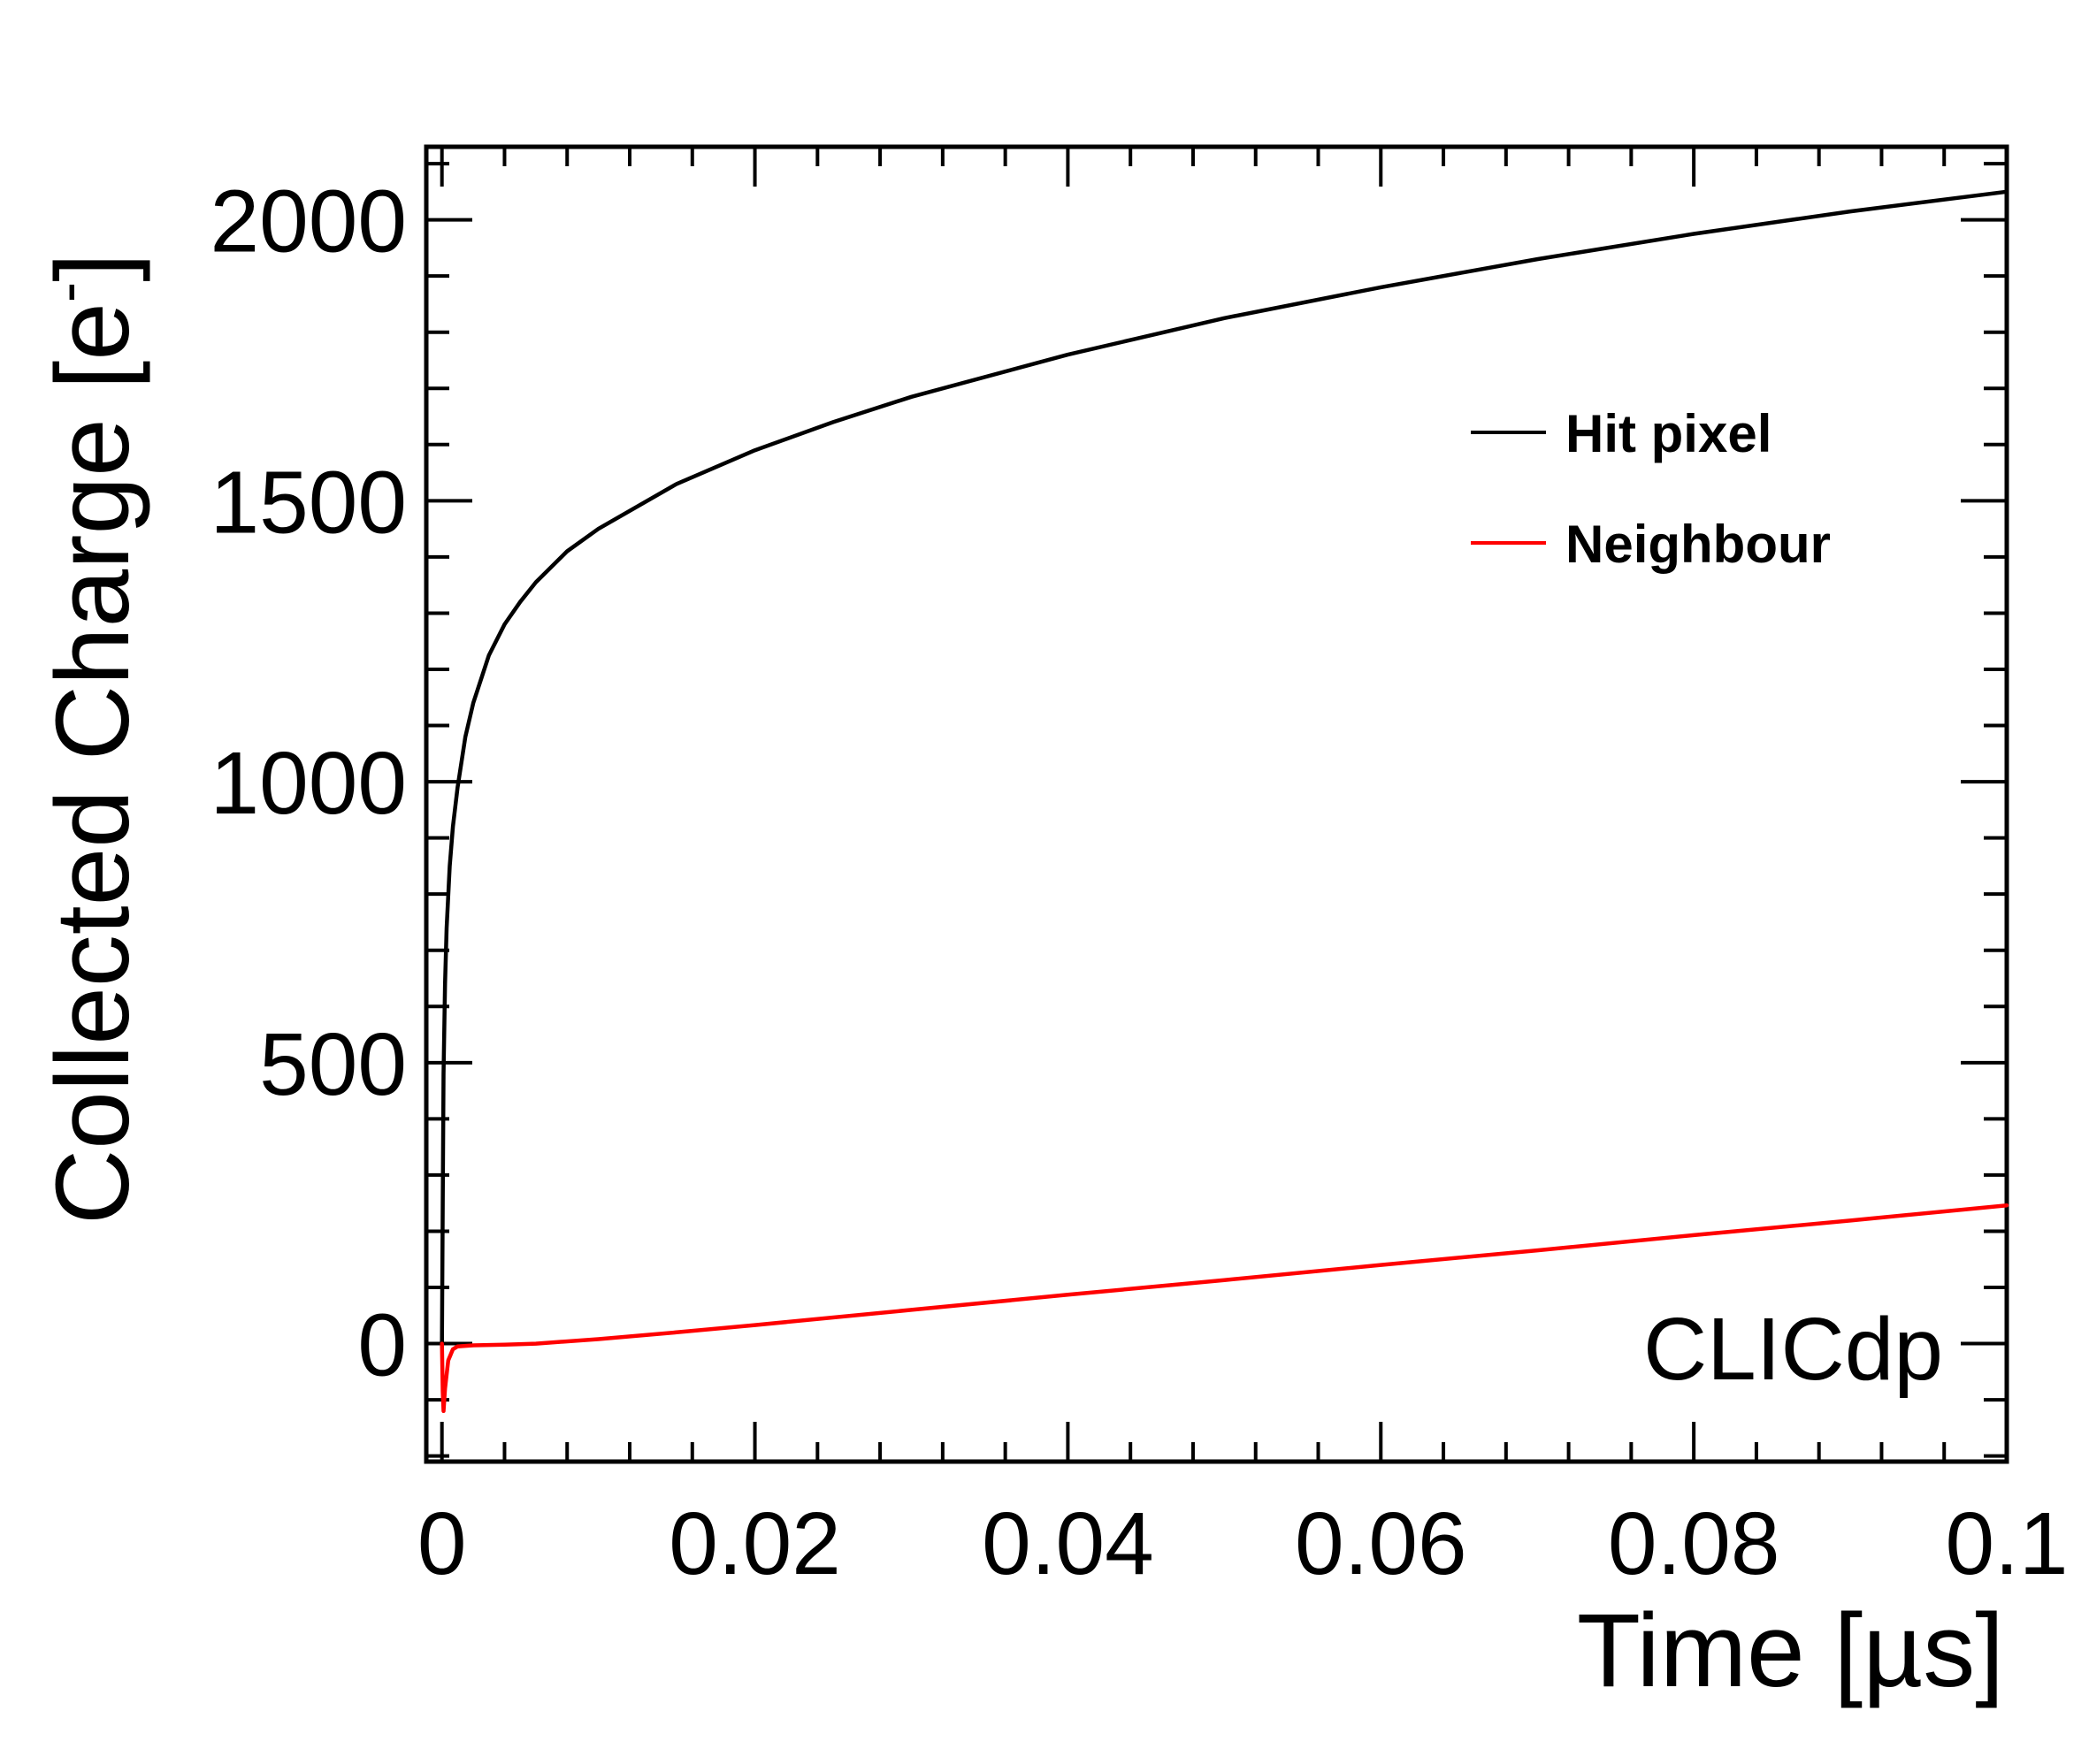 The image size is (2089, 1764). Describe the element at coordinates (382, 1345) in the screenshot. I see `y-tick-label: 0` at that location.